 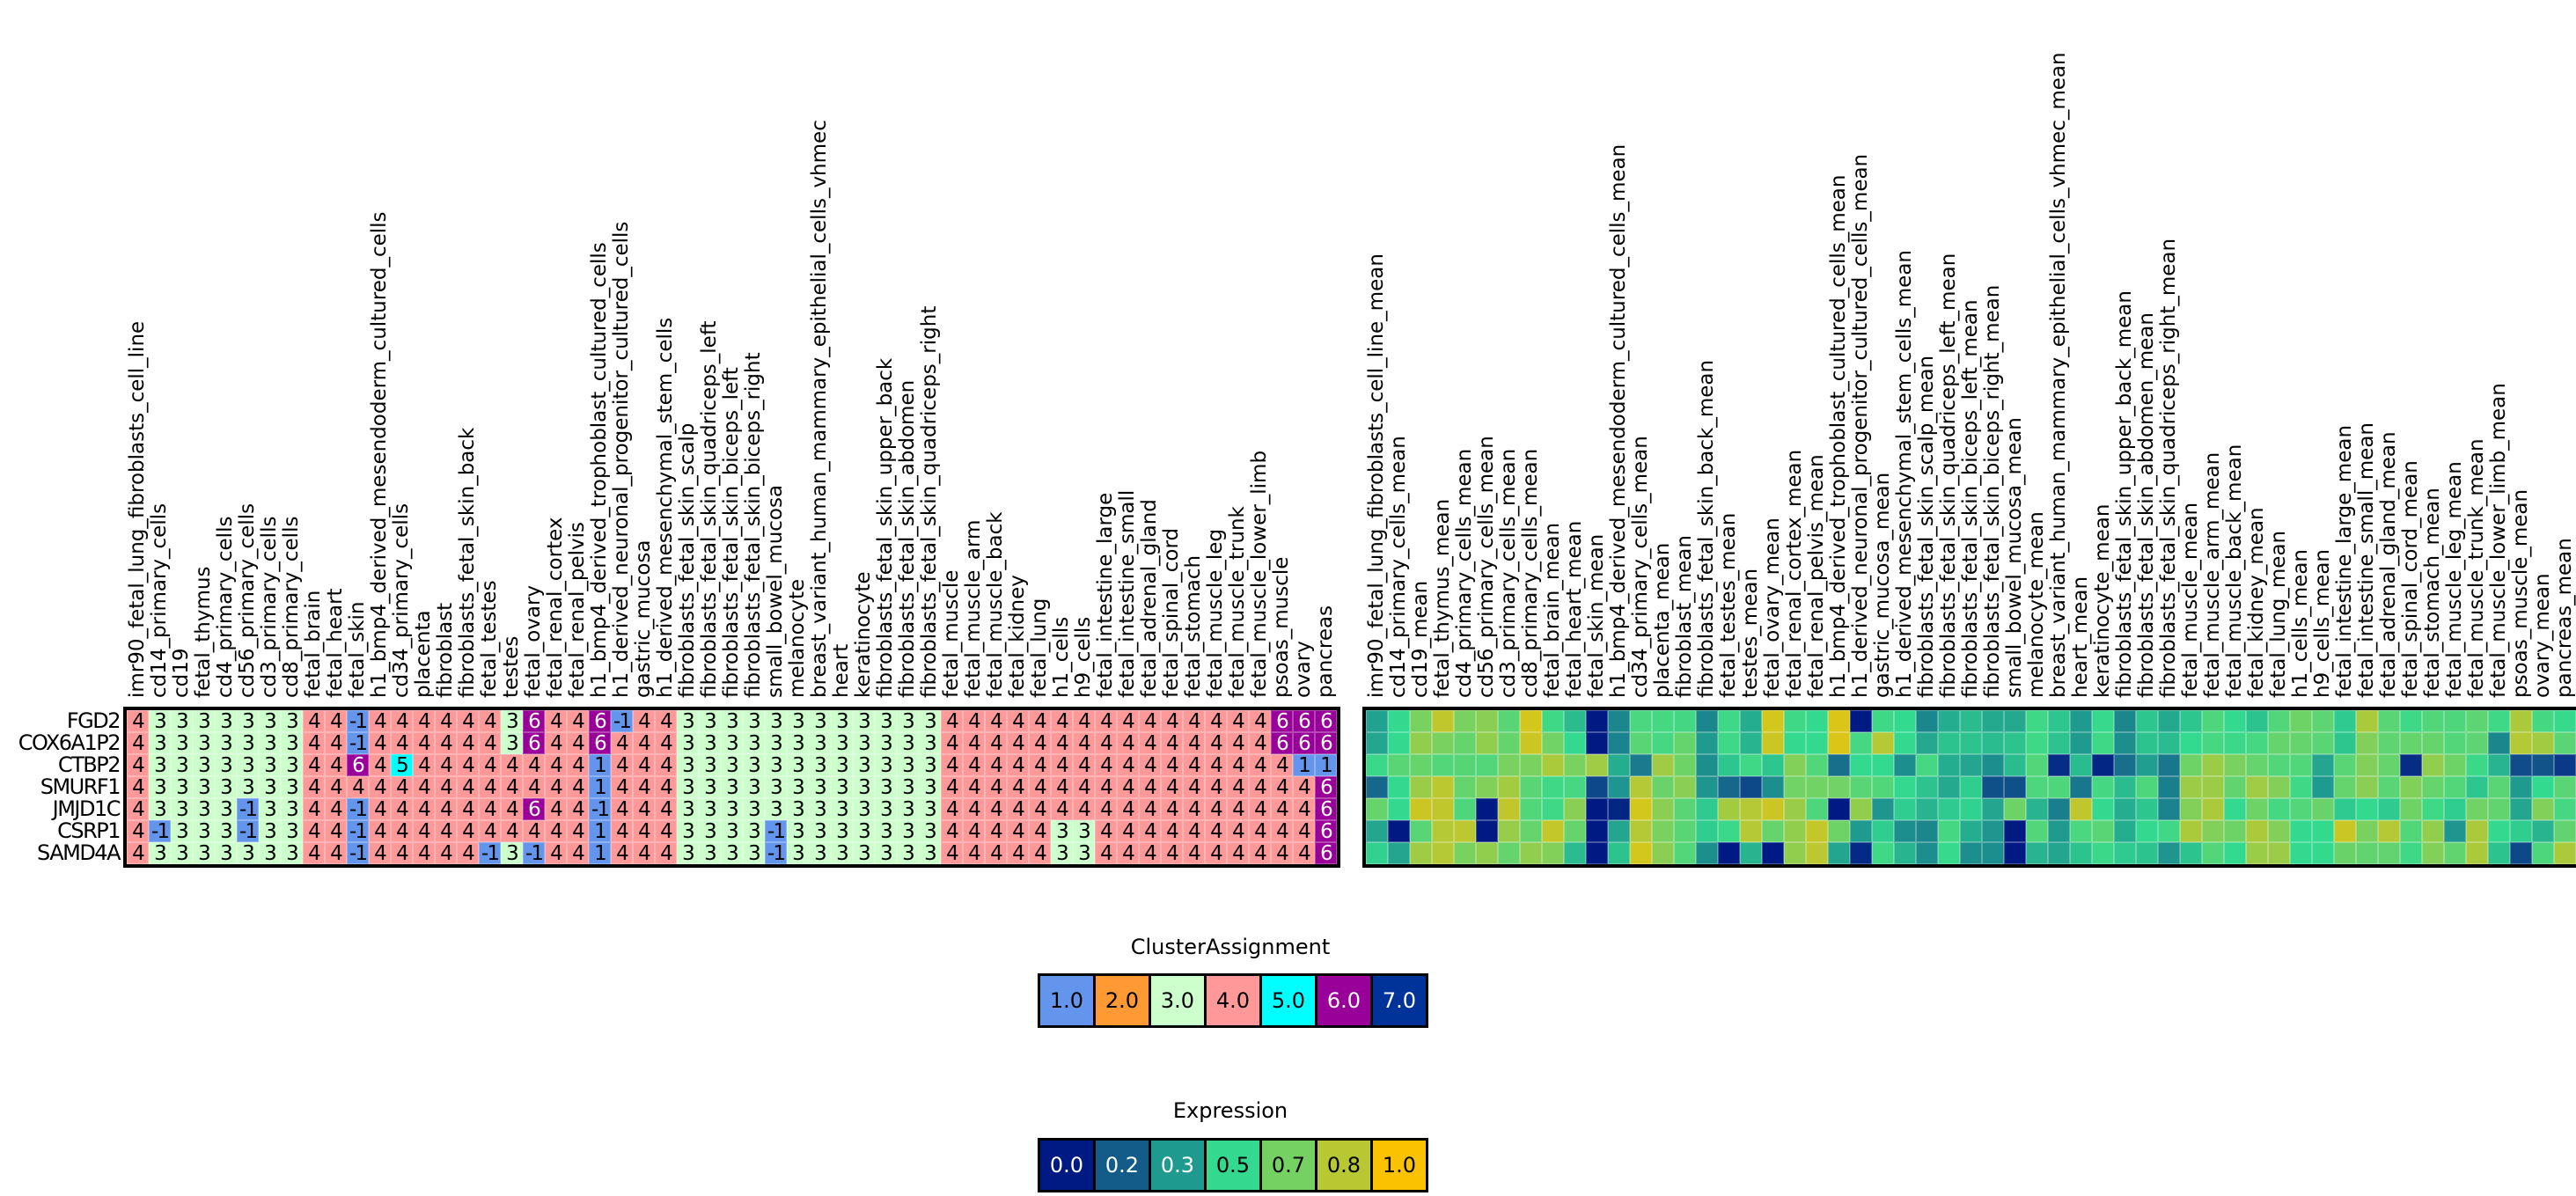 What do you see at coordinates (1179, 1001) in the screenshot?
I see `legend-swatch: 3.0` at bounding box center [1179, 1001].